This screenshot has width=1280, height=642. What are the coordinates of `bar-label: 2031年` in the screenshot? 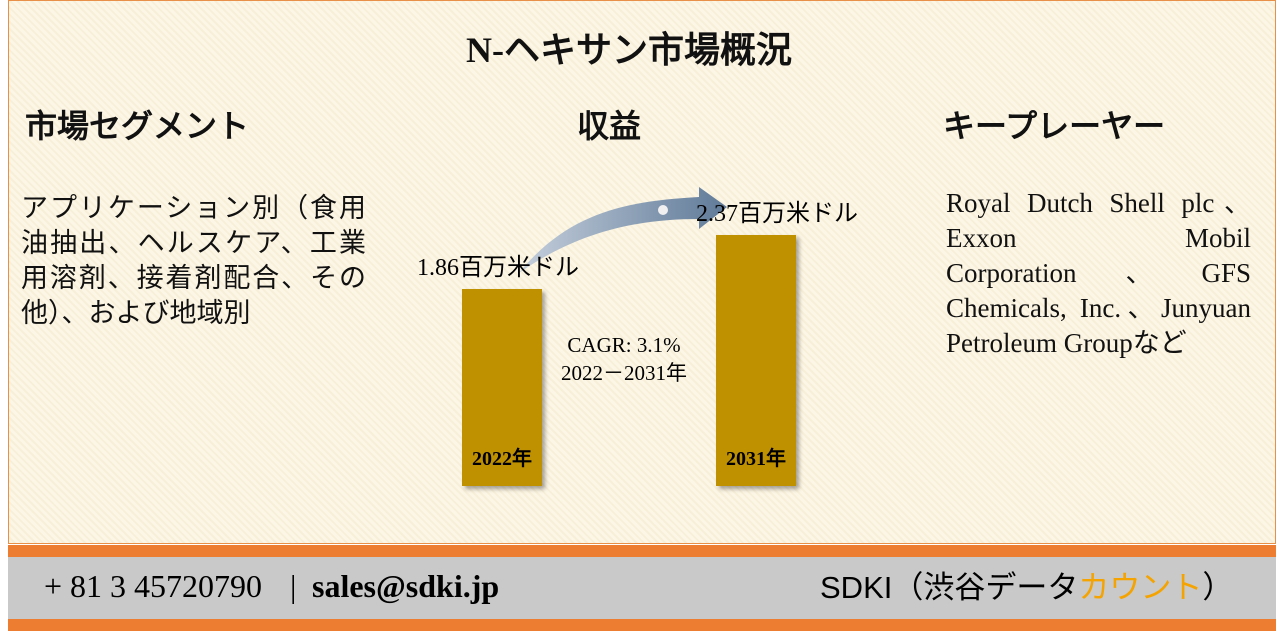 It's located at (756, 459).